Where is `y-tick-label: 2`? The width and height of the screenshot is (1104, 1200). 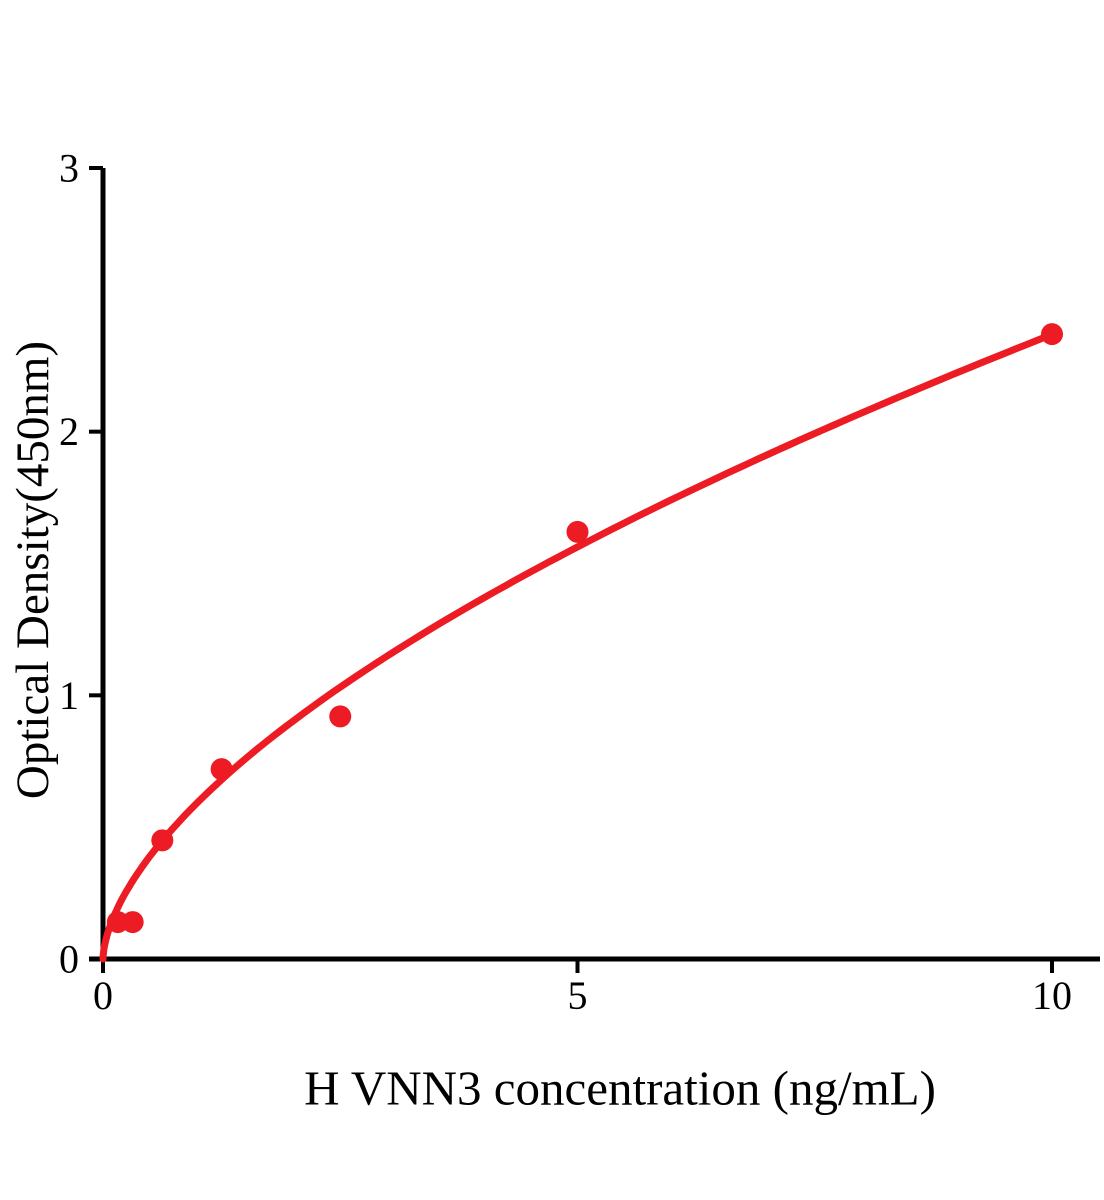
y-tick-label: 2 is located at coordinates (69, 431).